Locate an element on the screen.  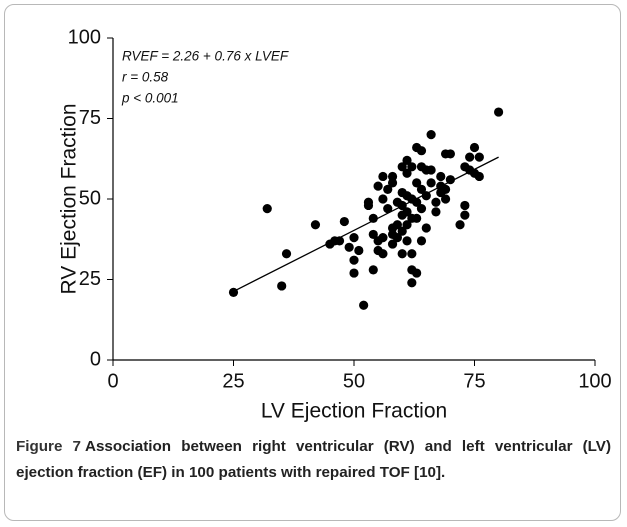
y-axis-title: RV Ejection Fraction is located at coordinates (69, 198).